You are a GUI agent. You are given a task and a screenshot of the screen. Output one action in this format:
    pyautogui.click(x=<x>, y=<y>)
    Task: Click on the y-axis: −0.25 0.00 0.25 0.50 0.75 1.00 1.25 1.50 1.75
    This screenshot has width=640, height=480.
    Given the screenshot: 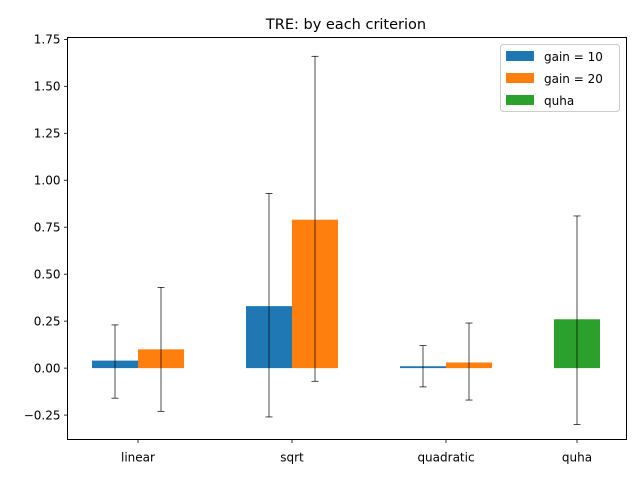 What is the action you would take?
    pyautogui.click(x=46, y=227)
    